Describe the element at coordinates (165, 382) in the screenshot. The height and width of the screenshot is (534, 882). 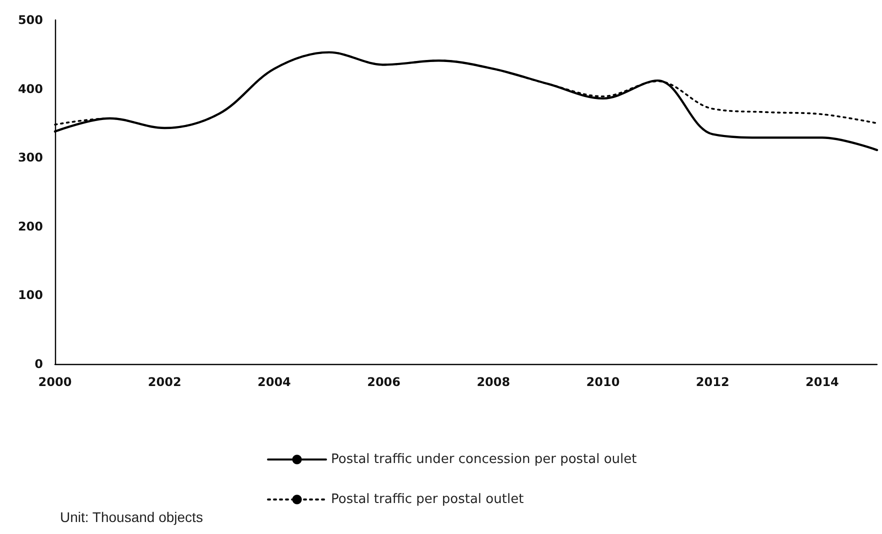
I see `x-tick-label: 2002` at that location.